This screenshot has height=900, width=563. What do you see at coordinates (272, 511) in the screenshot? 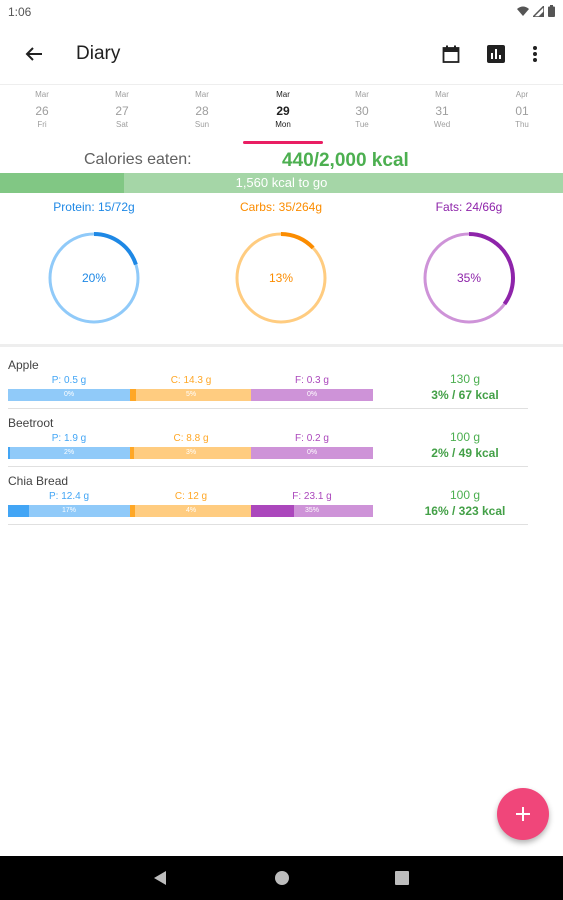
I see `food-fats-fill` at bounding box center [272, 511].